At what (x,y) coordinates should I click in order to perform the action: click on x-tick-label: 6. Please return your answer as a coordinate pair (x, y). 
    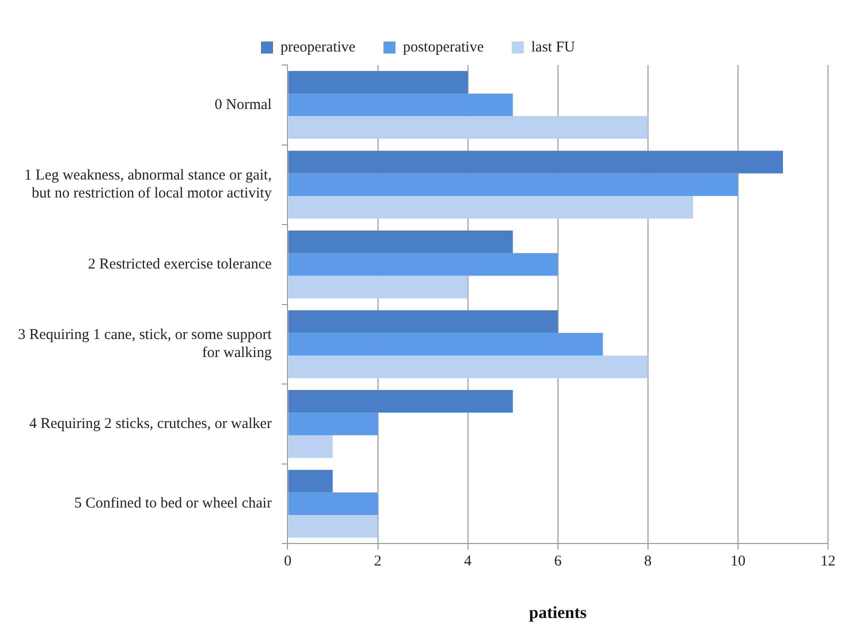
    Looking at the image, I should click on (558, 562).